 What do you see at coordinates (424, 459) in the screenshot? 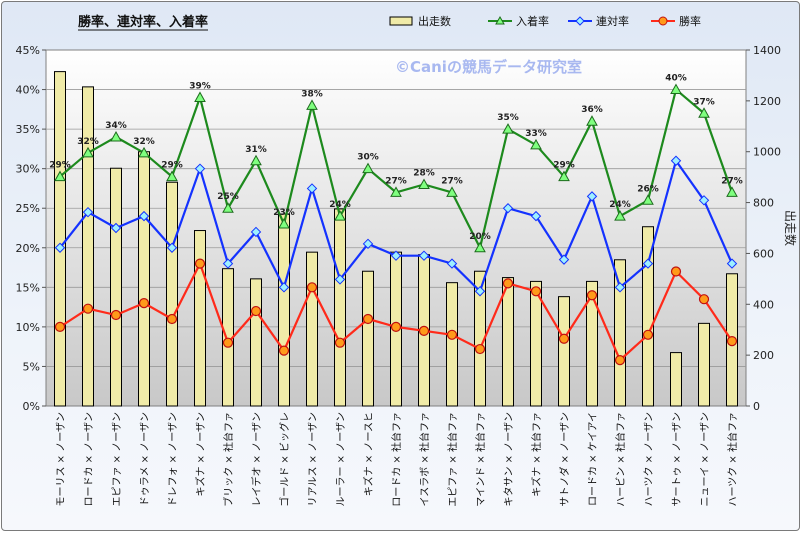
I see `x-tick-label: イスラボ × 社台ファ` at bounding box center [424, 459].